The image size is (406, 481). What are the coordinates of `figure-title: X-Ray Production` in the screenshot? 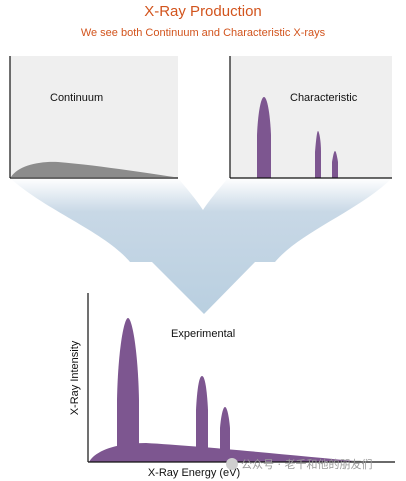 It's located at (203, 11).